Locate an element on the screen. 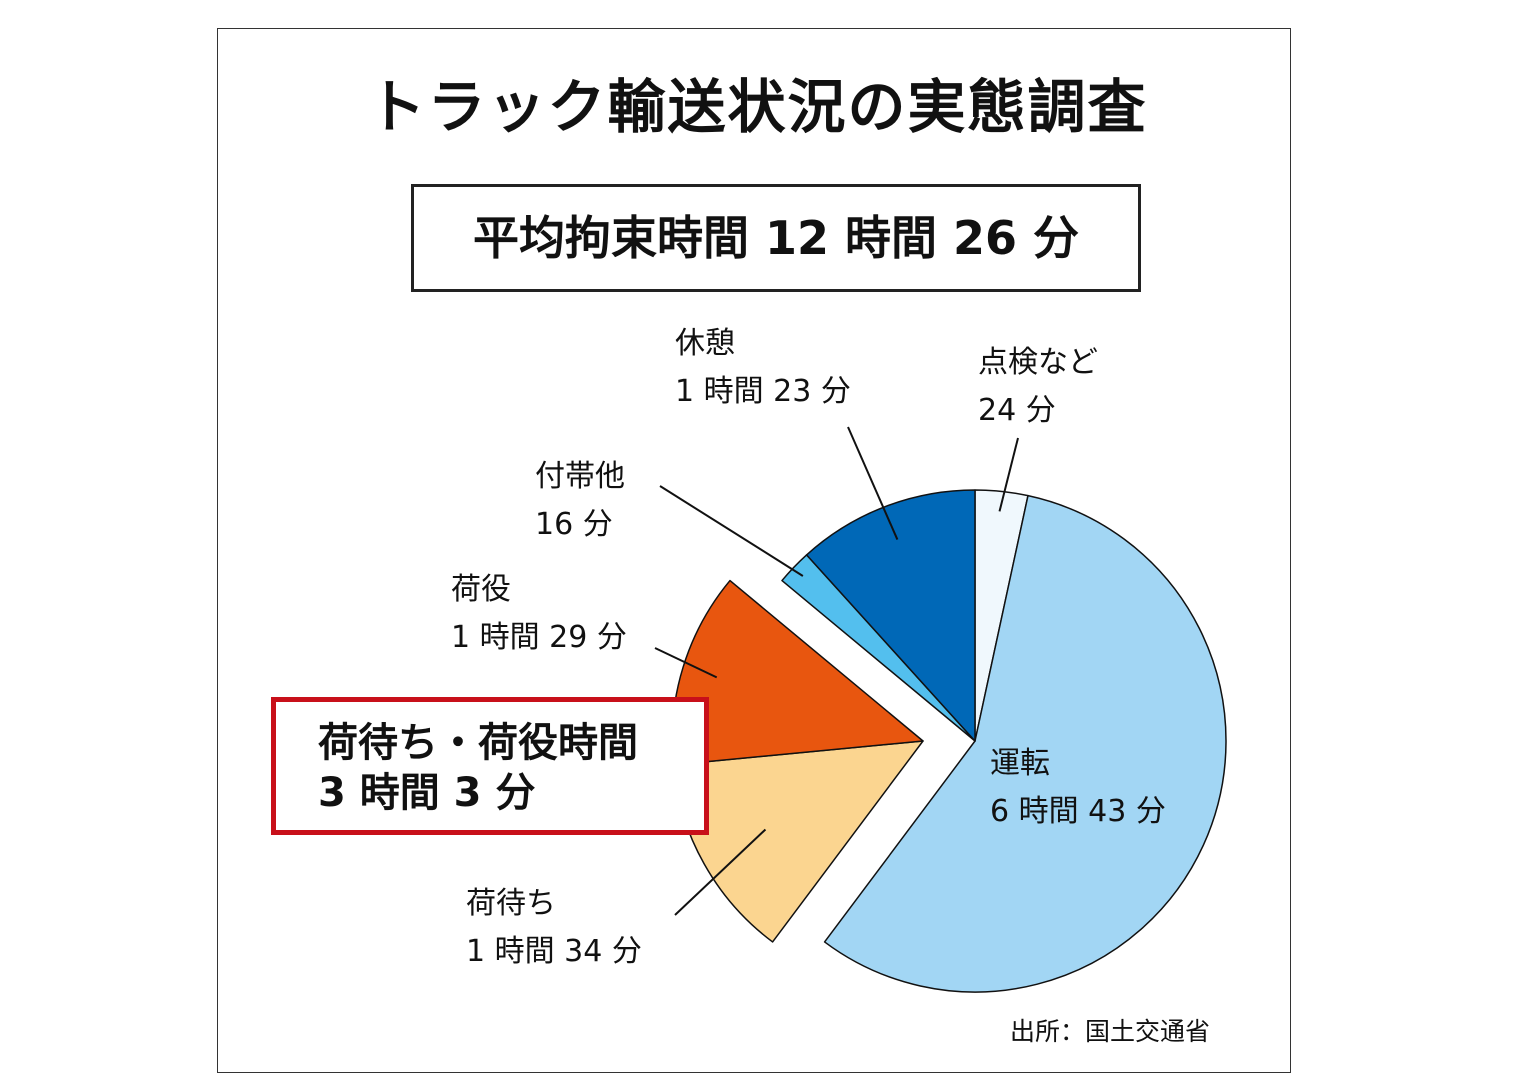  waiting-handling-highlight-box: 荷待ち・荷役時間 3 時間 3 分 is located at coordinates (490, 766).